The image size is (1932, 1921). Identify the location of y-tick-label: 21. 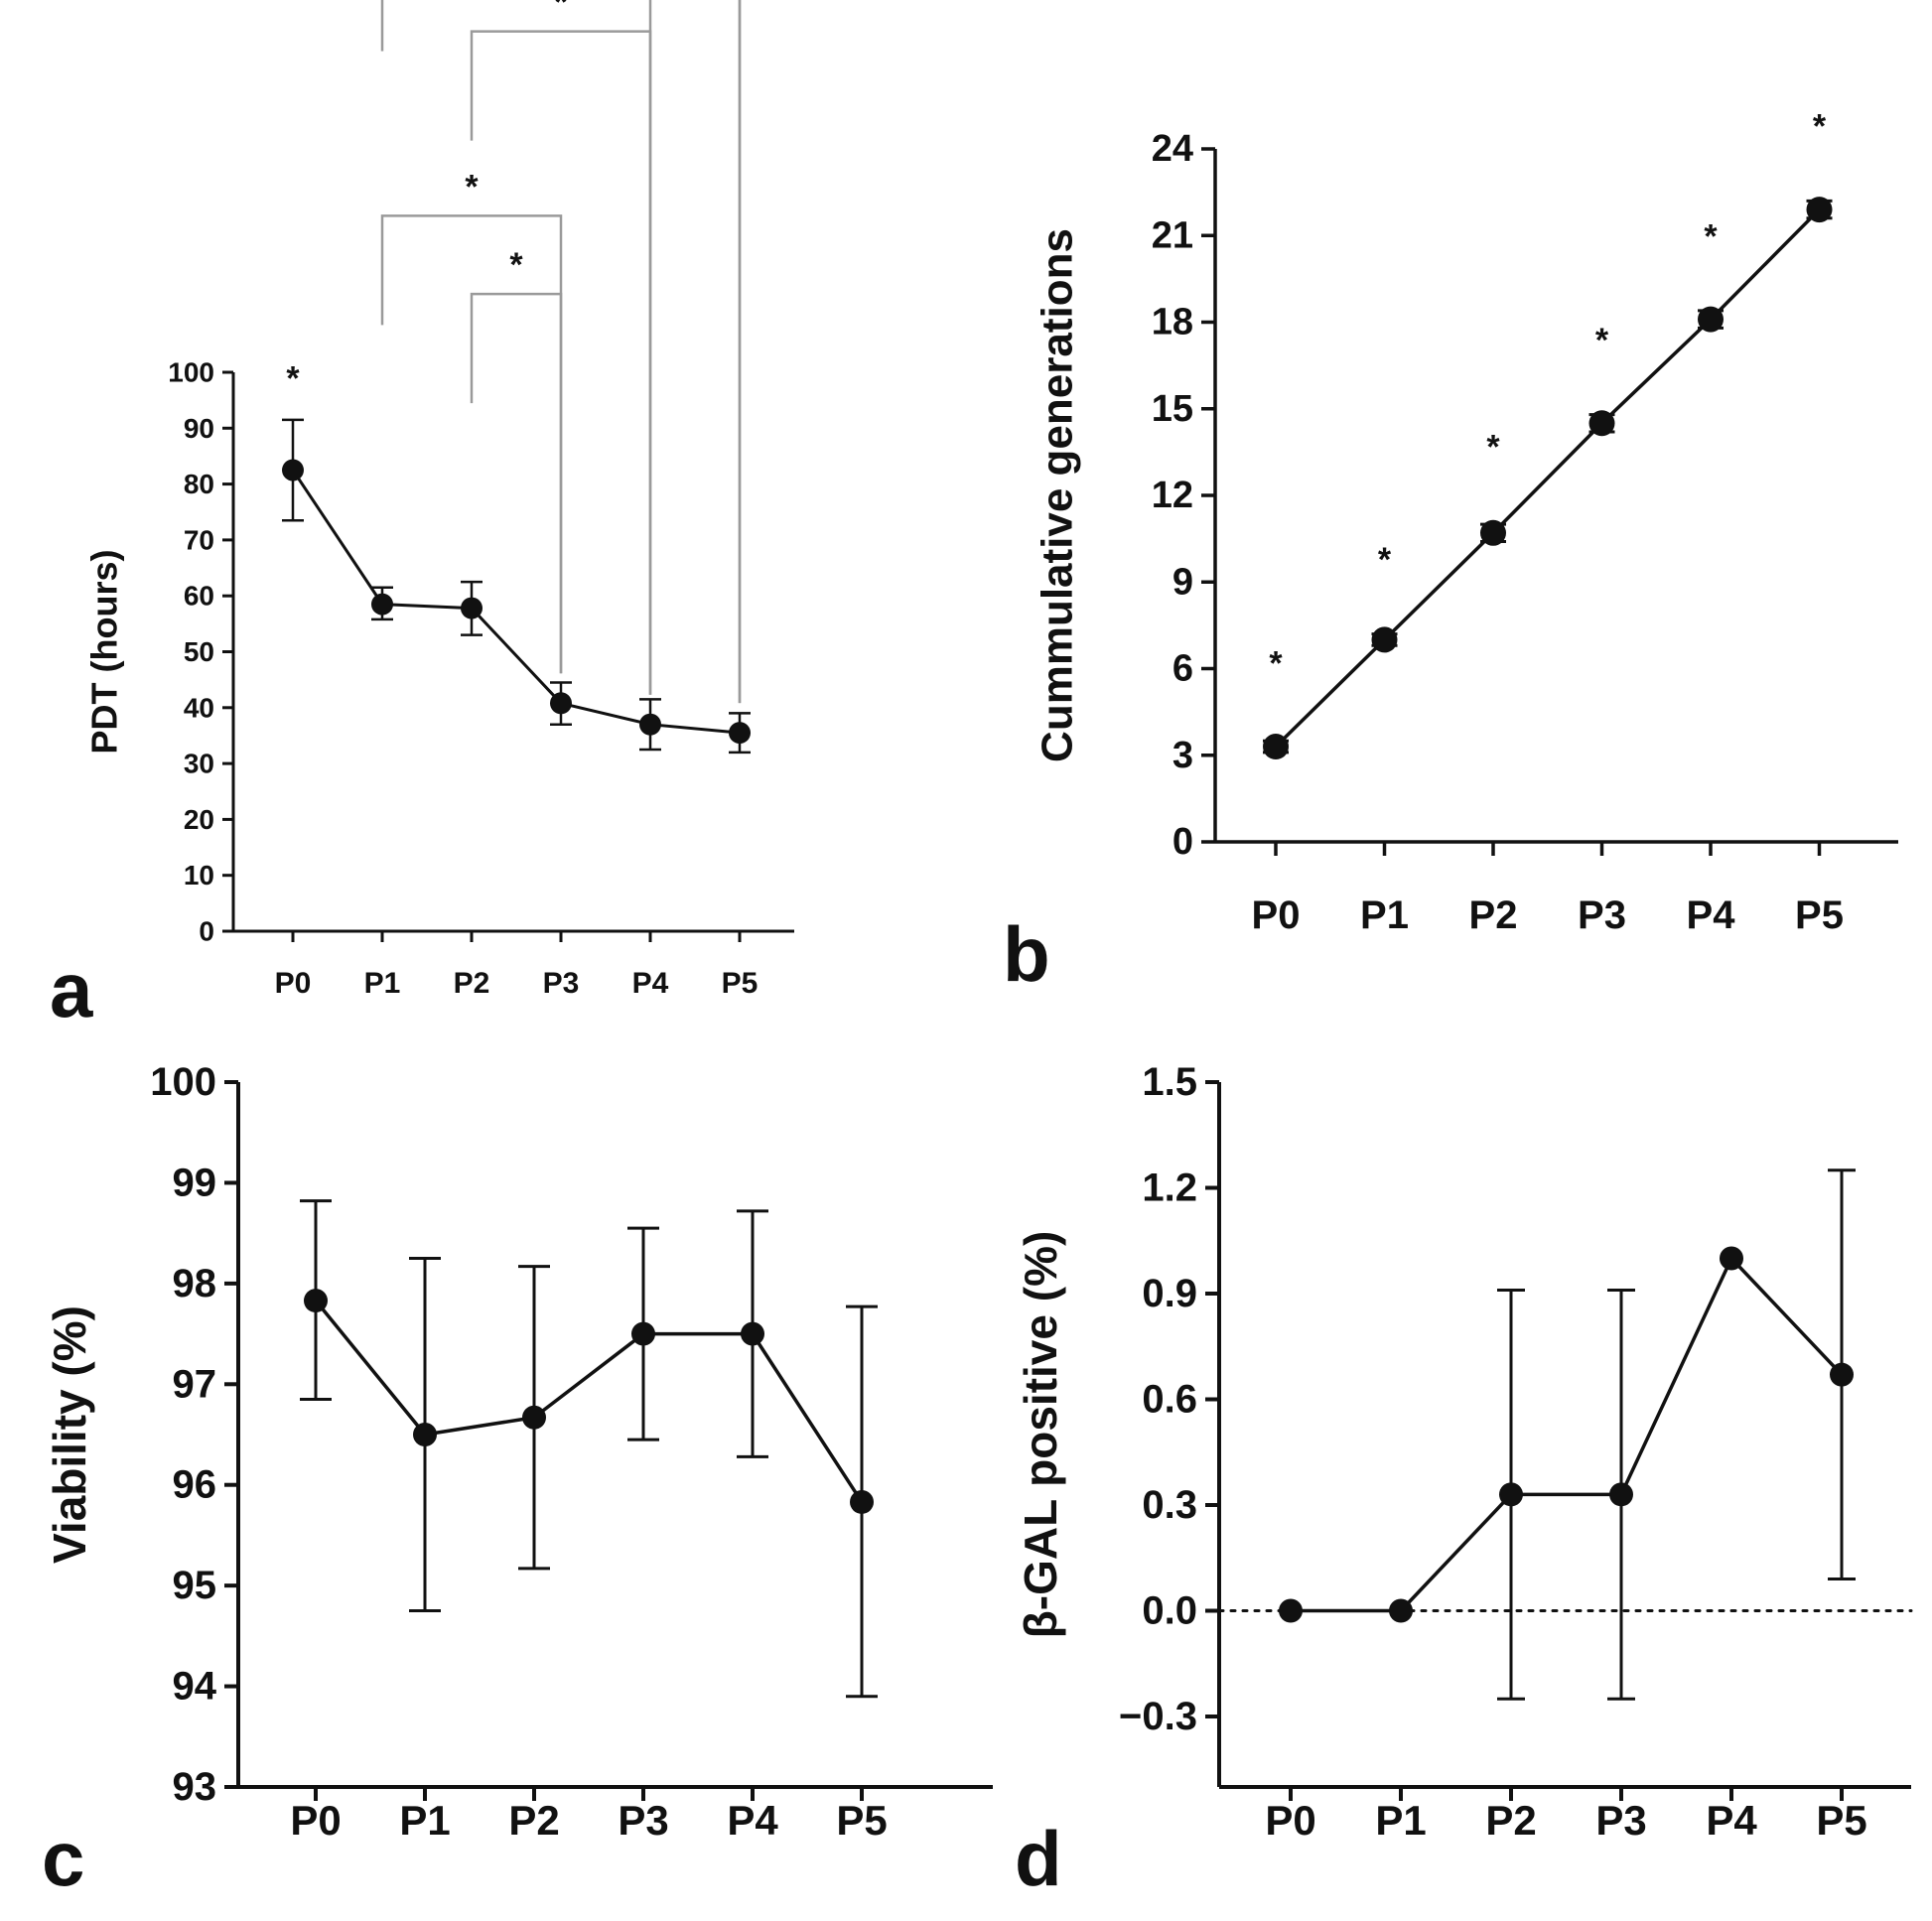
(1172, 235).